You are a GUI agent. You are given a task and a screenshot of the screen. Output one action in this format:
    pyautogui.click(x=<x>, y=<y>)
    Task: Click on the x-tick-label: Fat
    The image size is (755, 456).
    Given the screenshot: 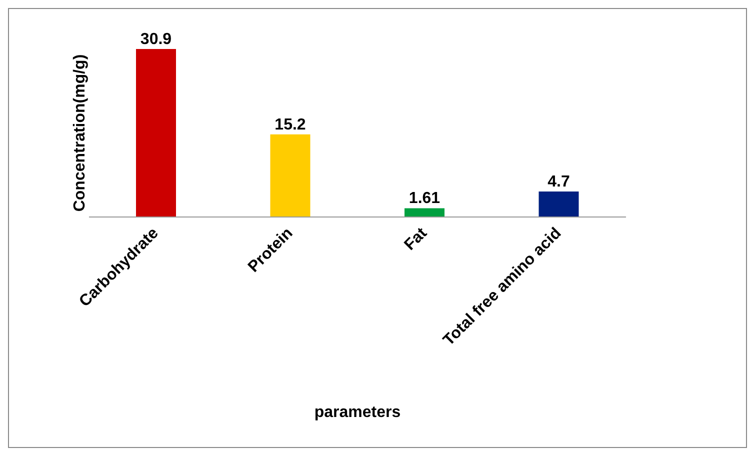 What is the action you would take?
    pyautogui.click(x=416, y=239)
    